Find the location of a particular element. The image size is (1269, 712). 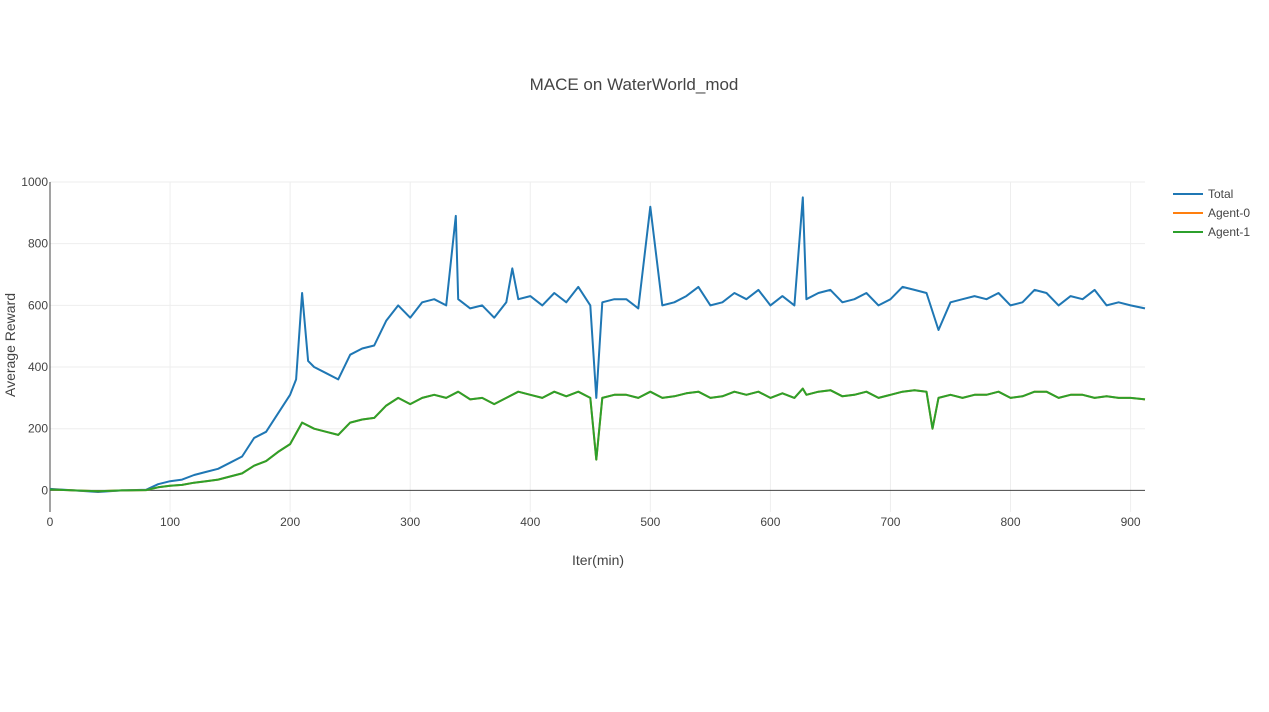

y-tick-label: 600 is located at coordinates (38, 305).